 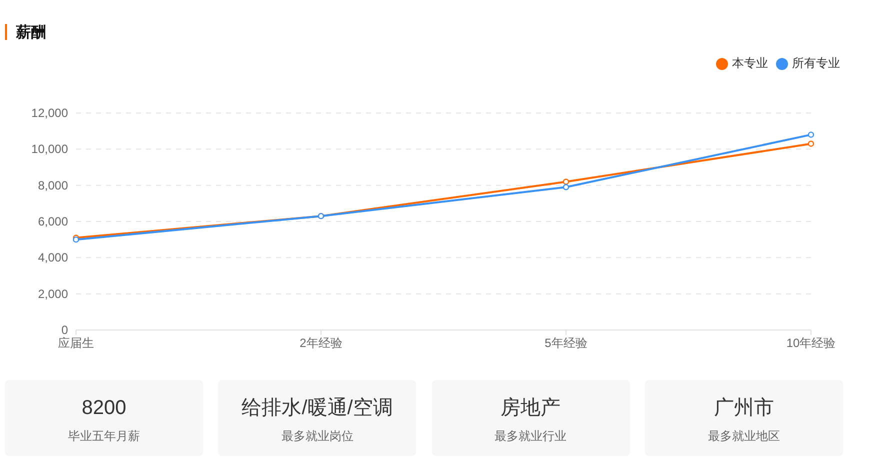 I want to click on y-tick-label: 12,000, so click(x=49, y=113).